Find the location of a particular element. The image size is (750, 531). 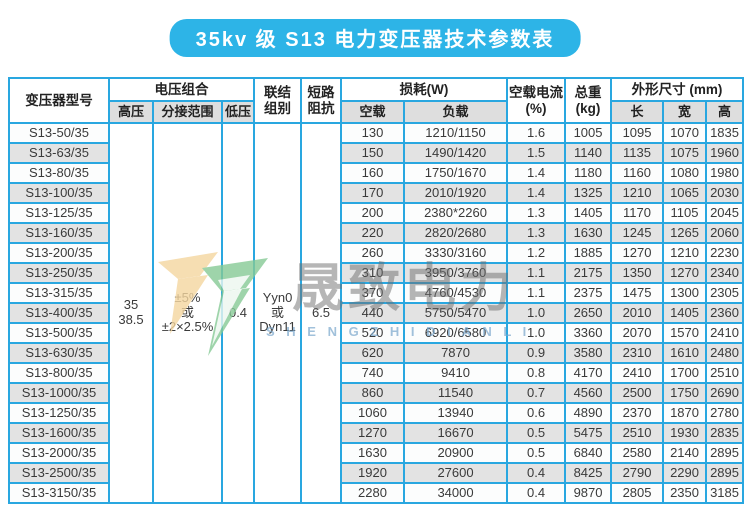

length-cell: 2580 is located at coordinates (637, 453).